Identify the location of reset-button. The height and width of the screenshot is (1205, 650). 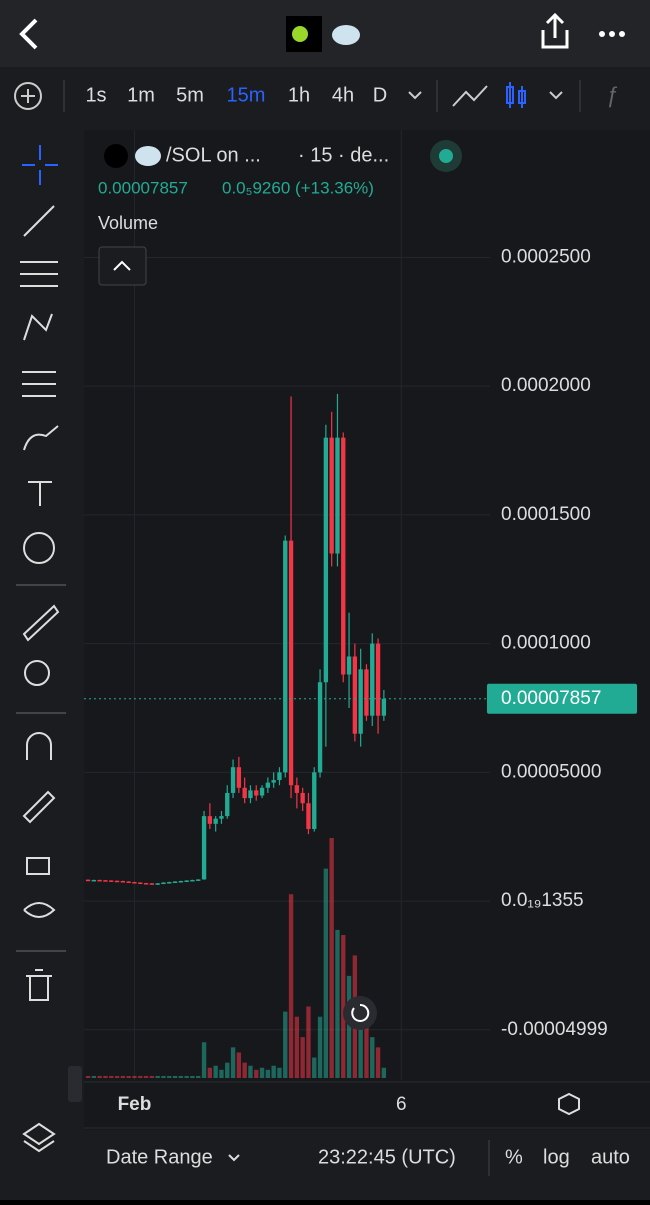
(360, 1013).